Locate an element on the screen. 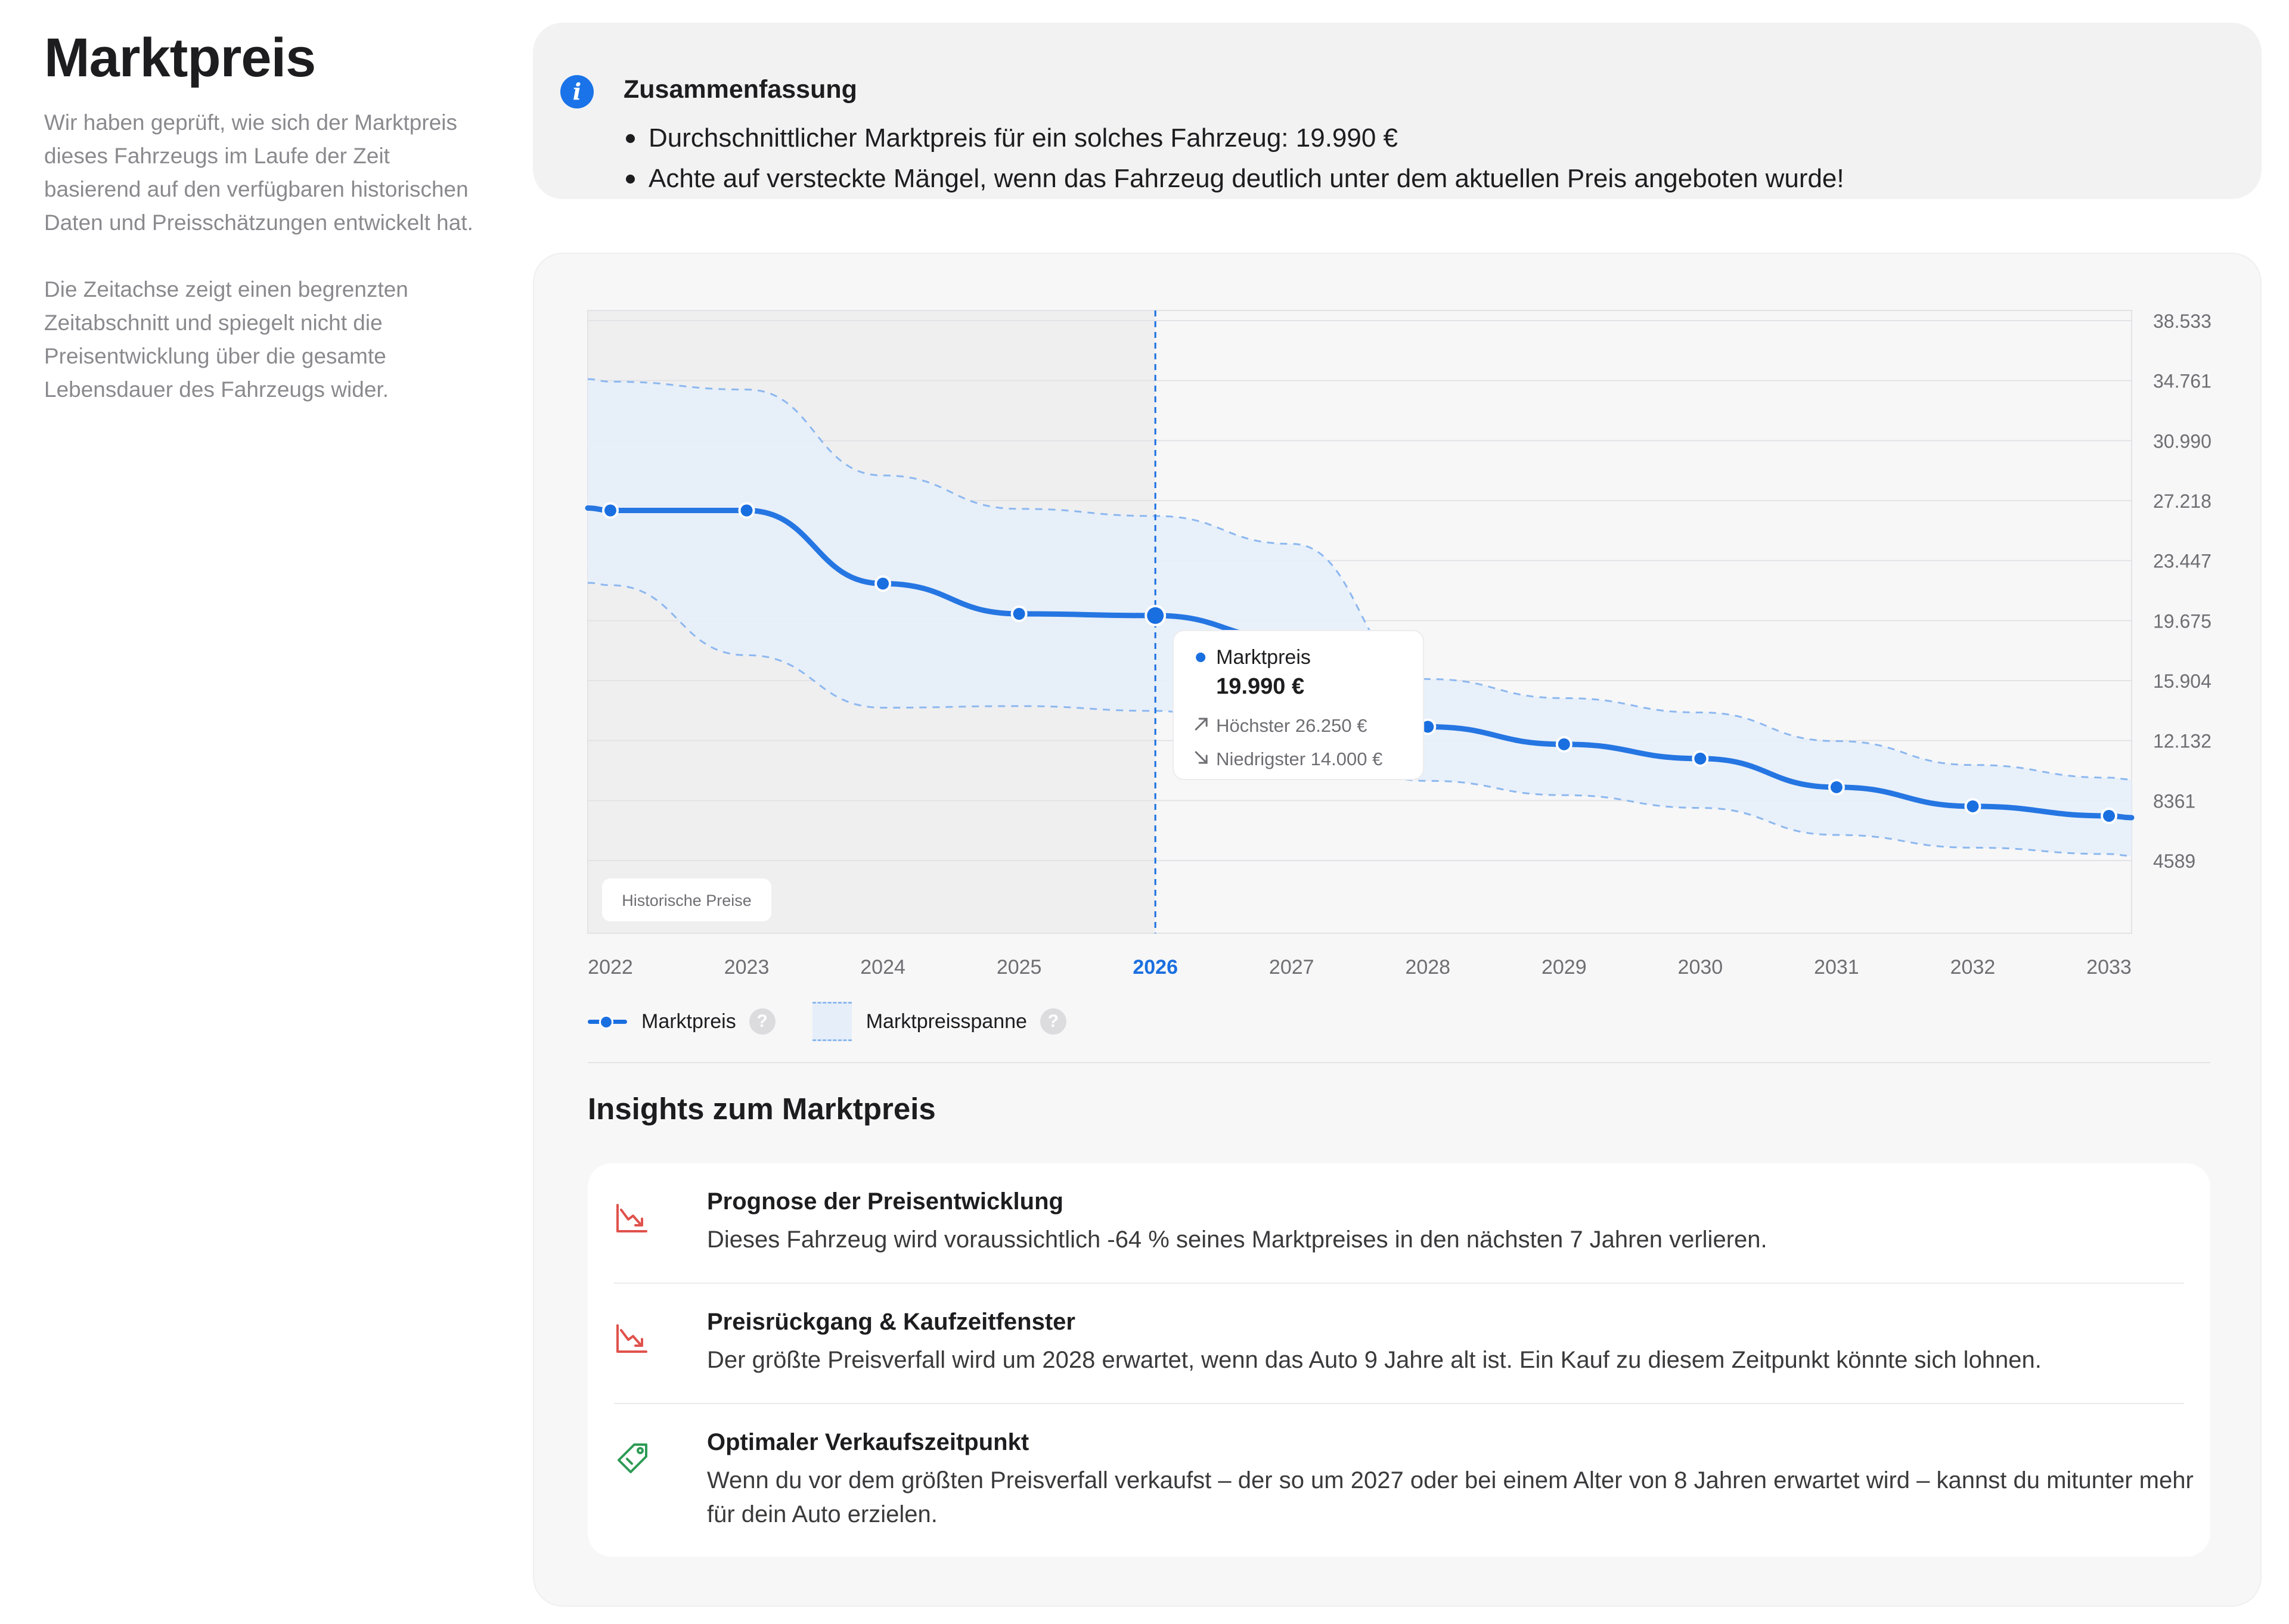 The height and width of the screenshot is (1624, 2289). x-tick-label: 2026 is located at coordinates (1155, 968).